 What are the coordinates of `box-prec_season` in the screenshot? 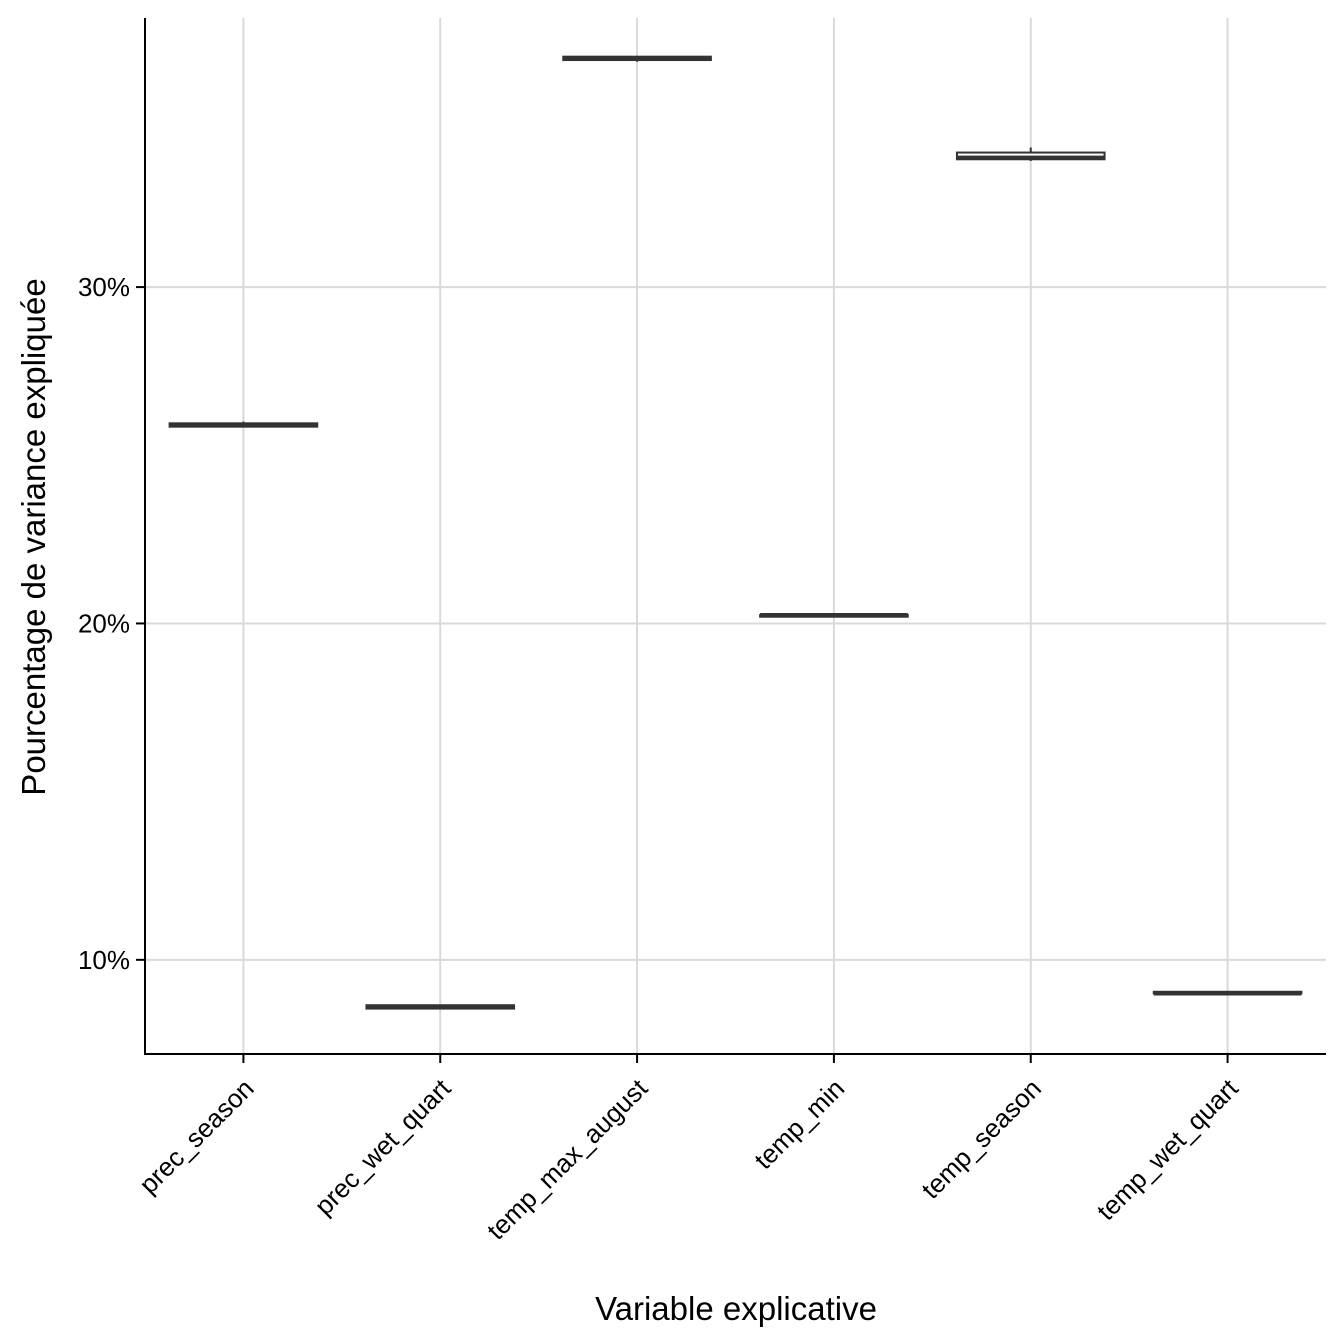 It's located at (243, 424).